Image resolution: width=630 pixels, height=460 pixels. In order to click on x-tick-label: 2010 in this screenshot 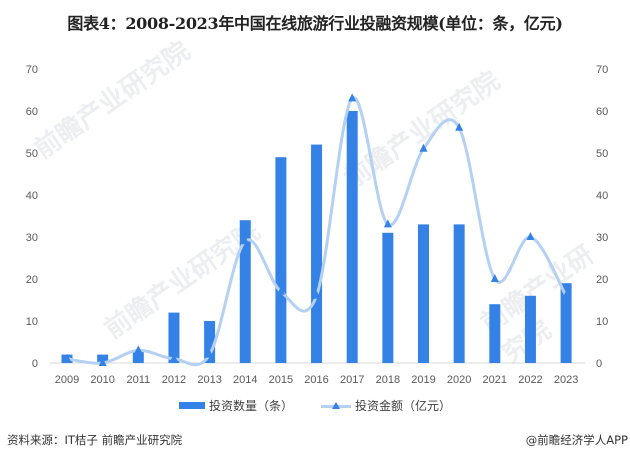, I will do `click(102, 380)`.